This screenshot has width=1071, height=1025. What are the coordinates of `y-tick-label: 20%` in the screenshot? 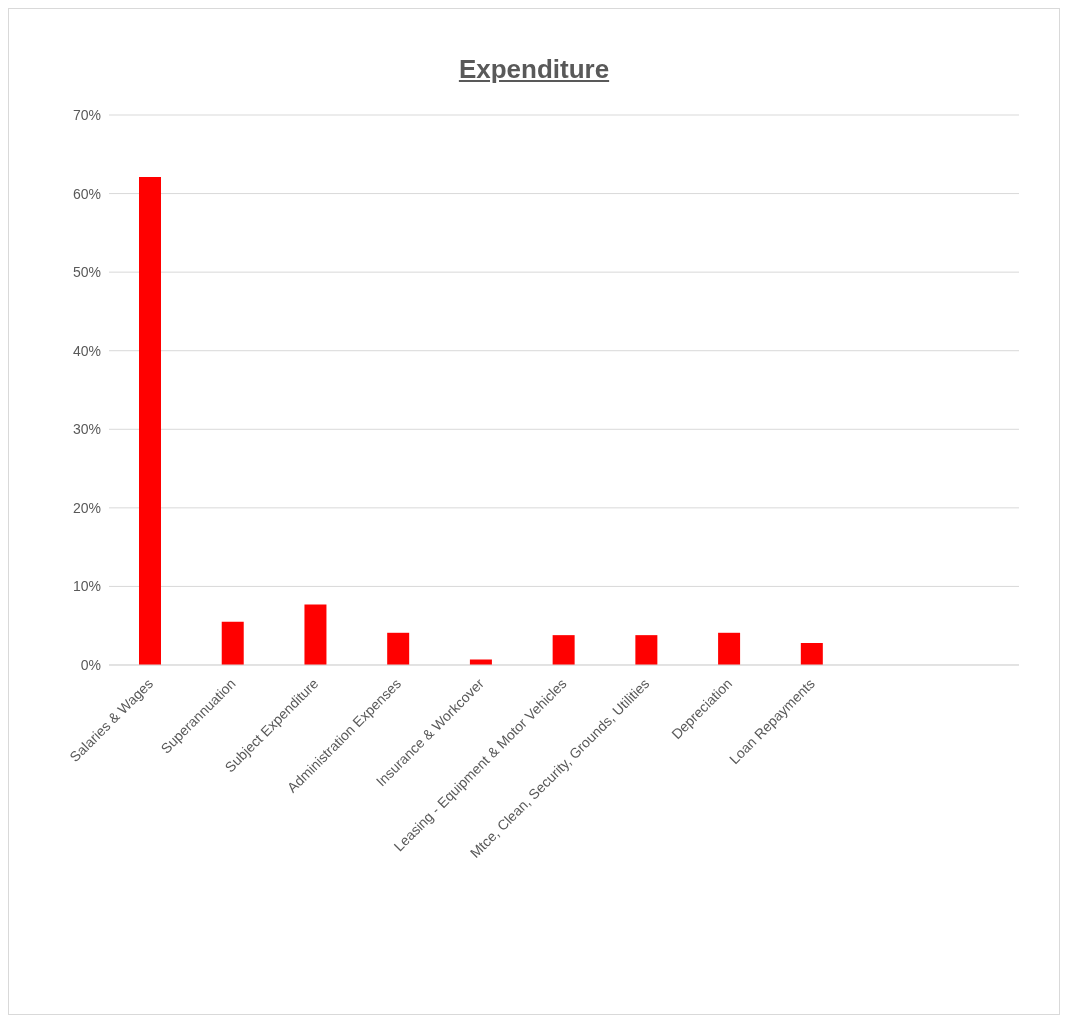 It's located at (86, 507).